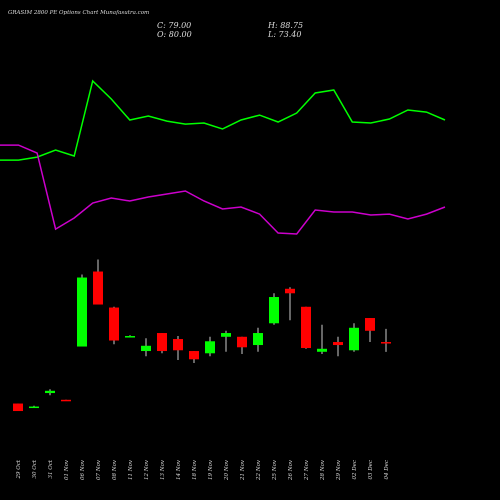 The width and height of the screenshot is (500, 500). Describe the element at coordinates (163, 469) in the screenshot. I see `x-tick-label: 13 Nov` at that location.